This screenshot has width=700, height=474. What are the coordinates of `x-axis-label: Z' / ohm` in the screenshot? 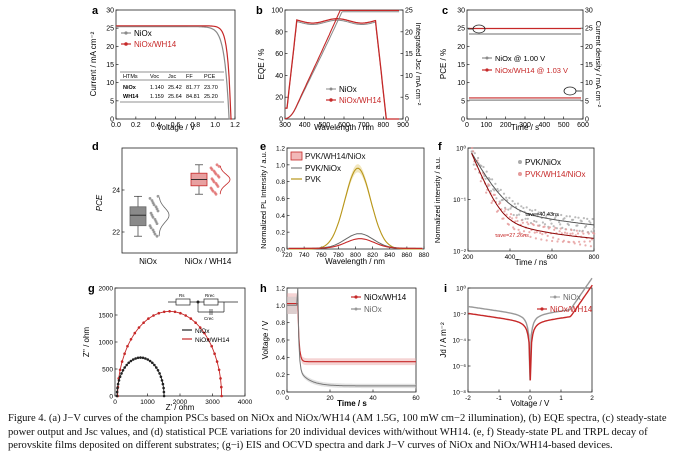 It's located at (180, 407).